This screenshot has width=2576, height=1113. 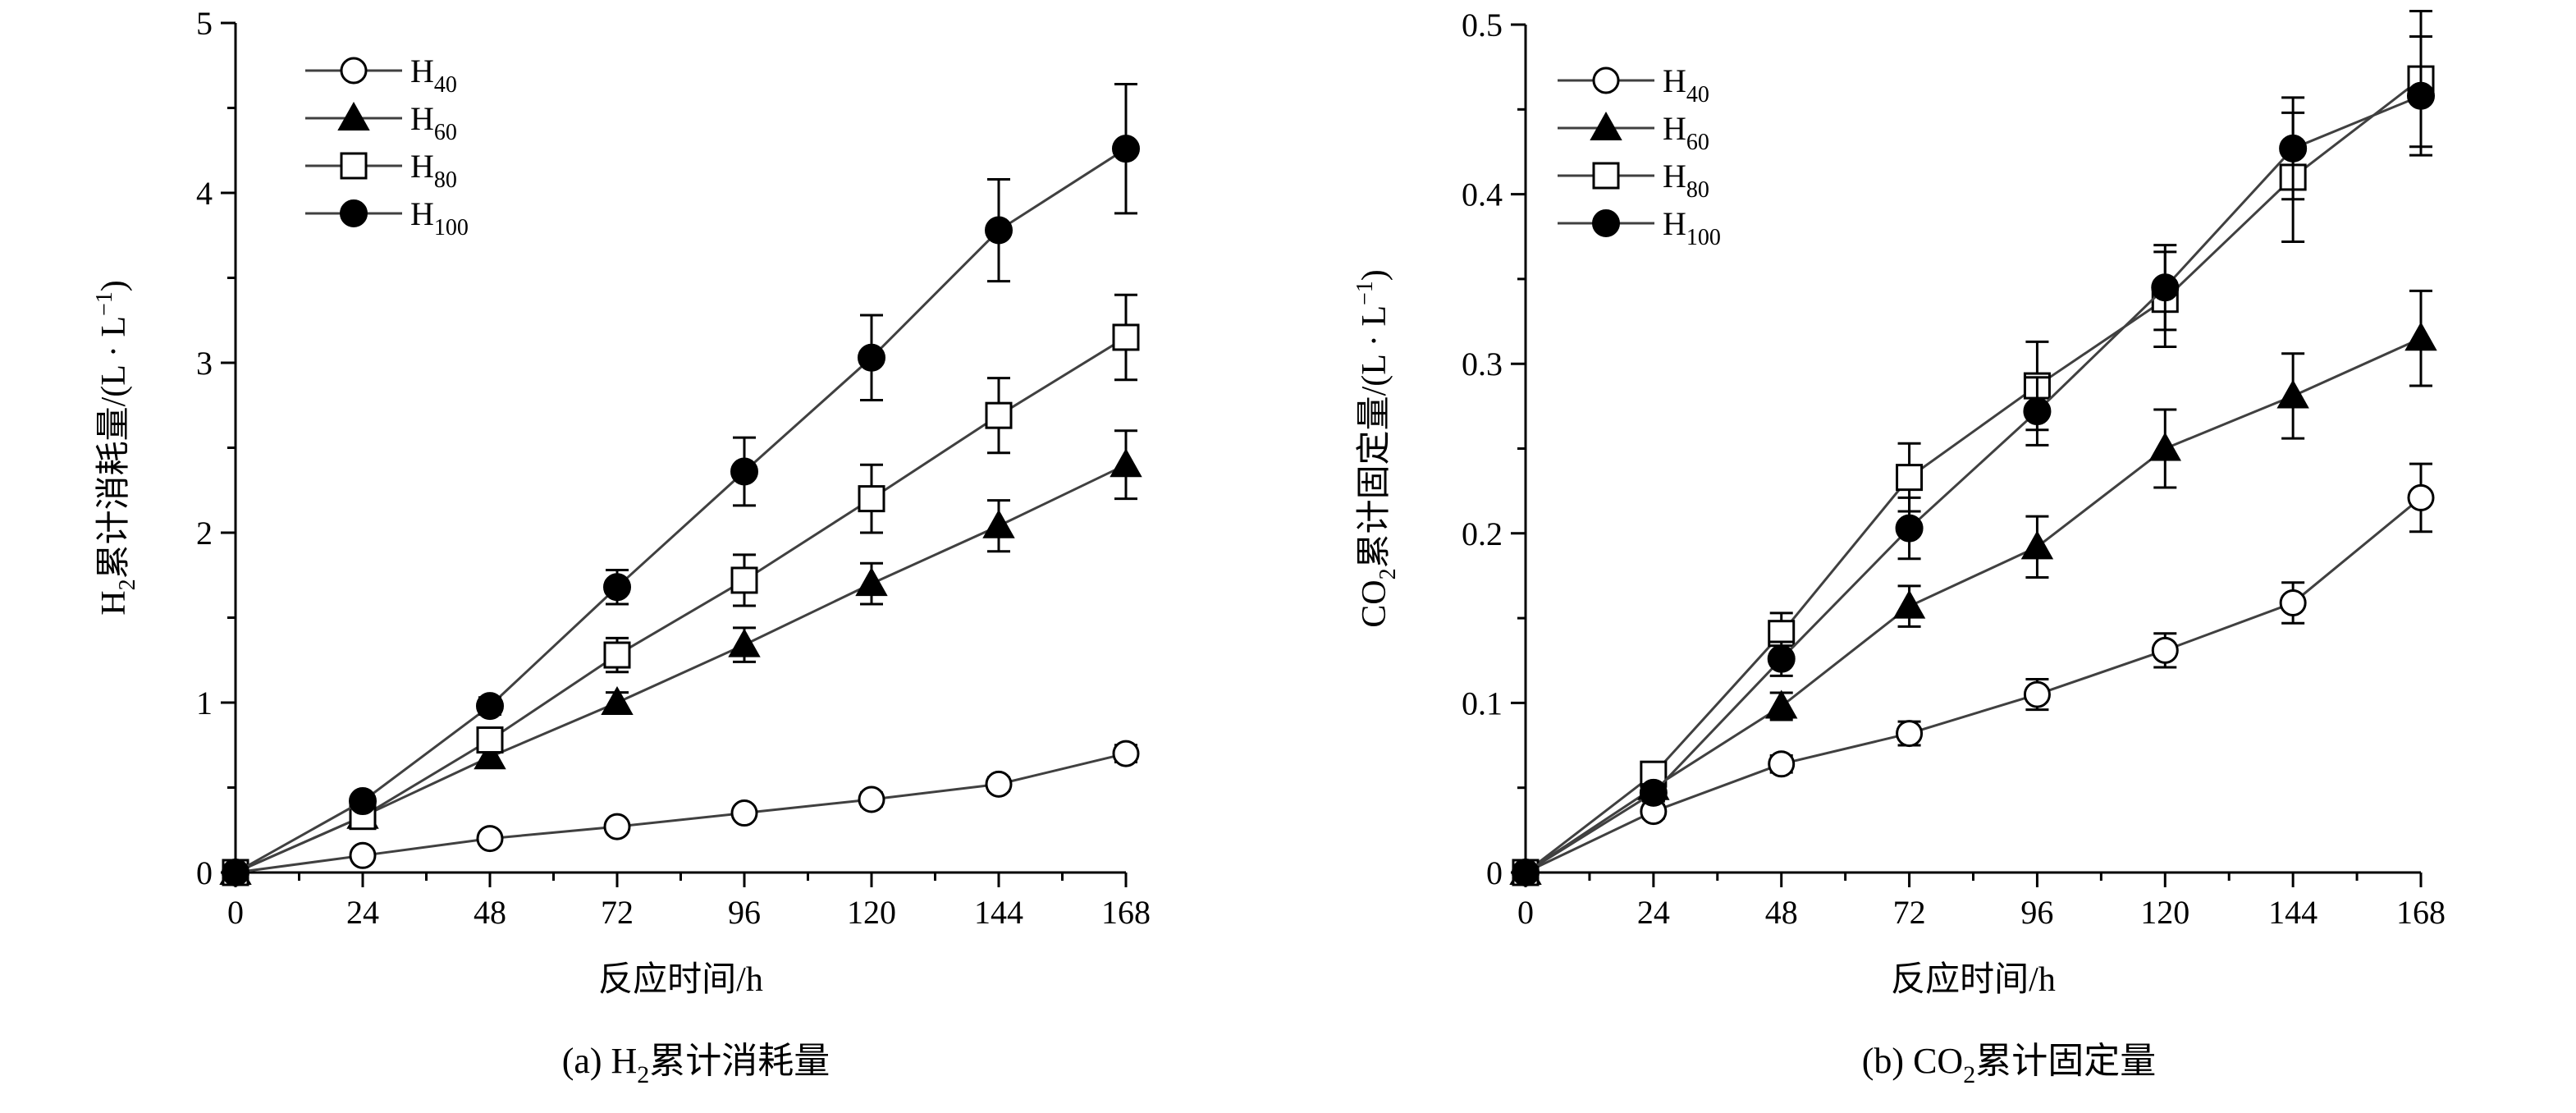 I want to click on y-tick-label: 1, so click(x=204, y=703).